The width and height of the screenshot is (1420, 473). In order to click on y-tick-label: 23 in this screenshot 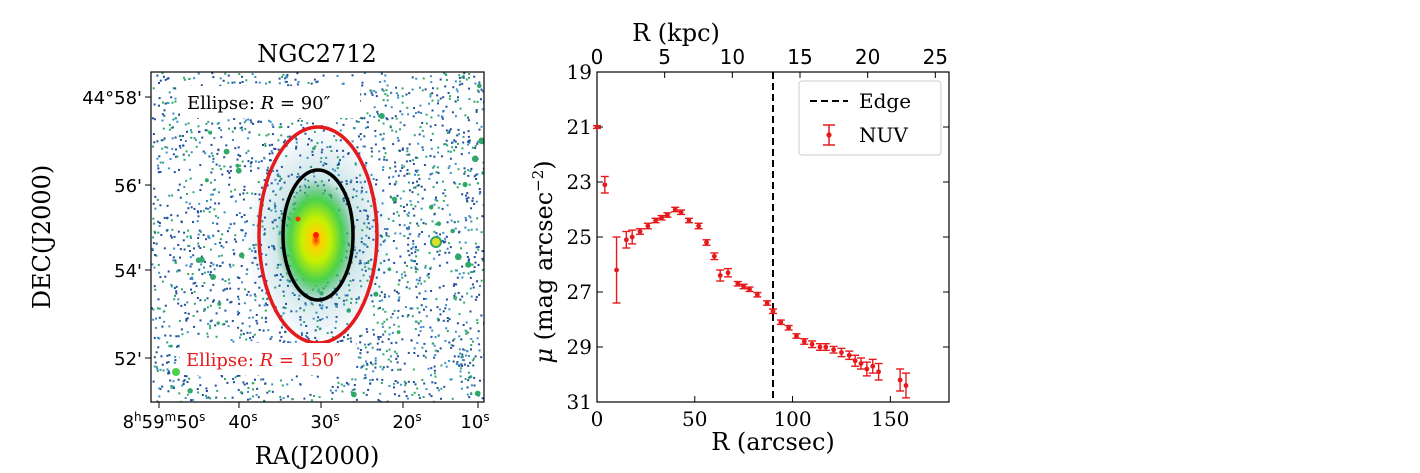, I will do `click(579, 182)`.